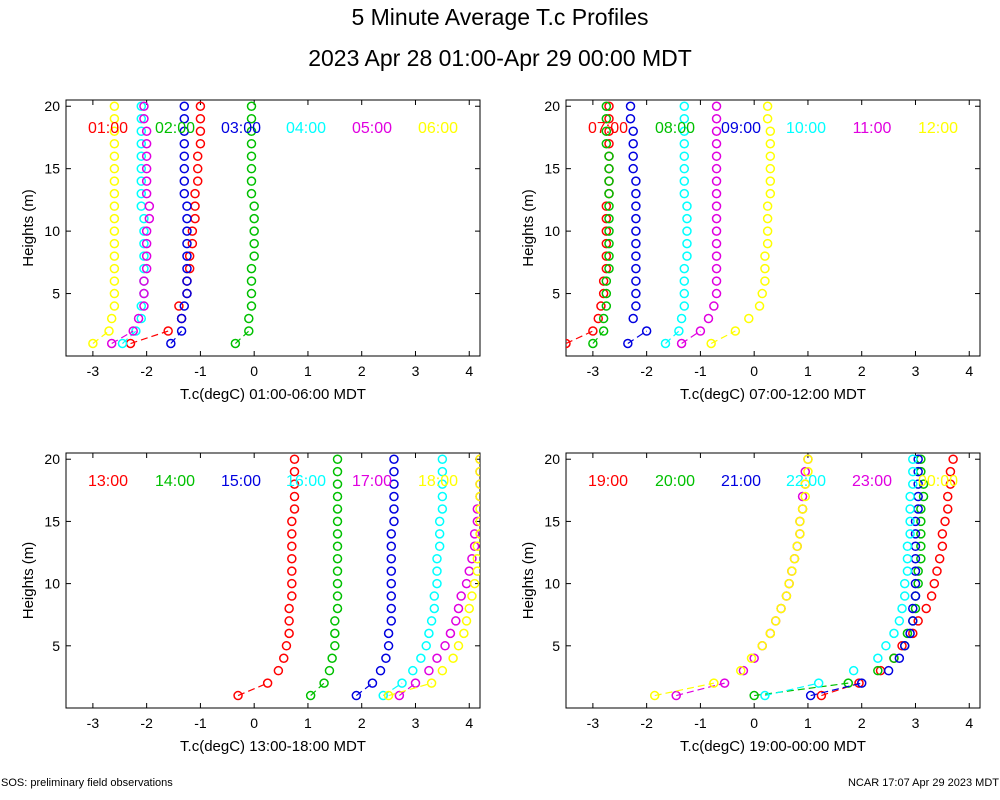 Image resolution: width=1000 pixels, height=800 pixels. What do you see at coordinates (773, 394) in the screenshot?
I see `x-axis-label: T.c(degC) 07:00-12:00 MDT` at bounding box center [773, 394].